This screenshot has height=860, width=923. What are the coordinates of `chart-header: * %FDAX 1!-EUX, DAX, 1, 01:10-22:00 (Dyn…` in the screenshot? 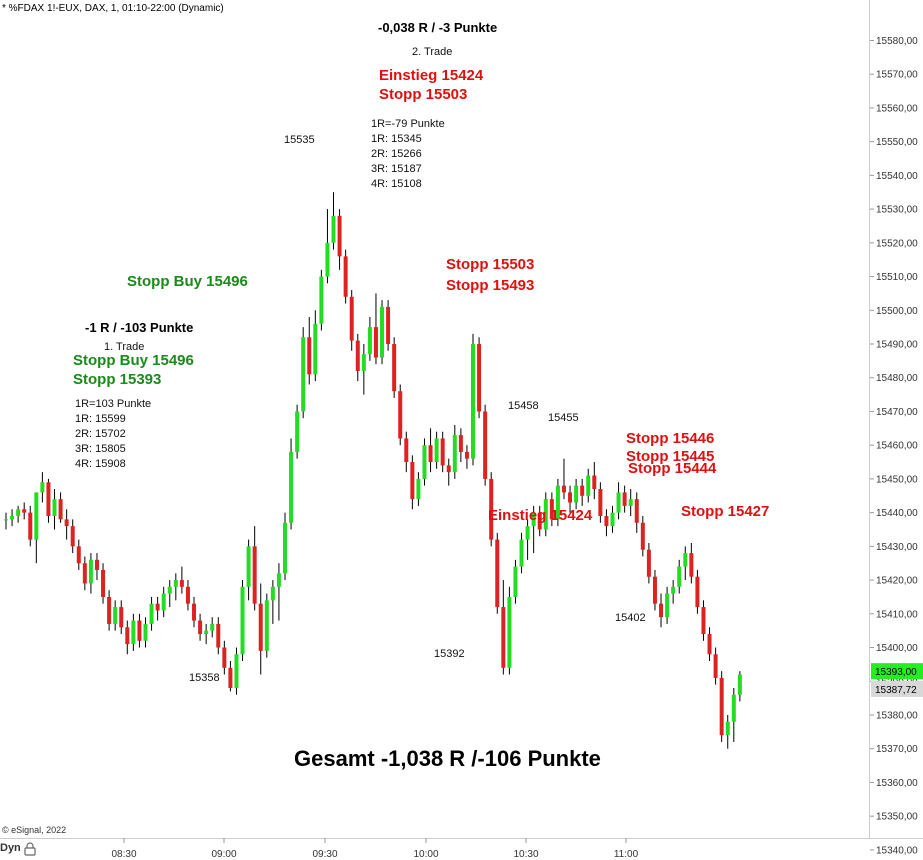 It's located at (113, 8).